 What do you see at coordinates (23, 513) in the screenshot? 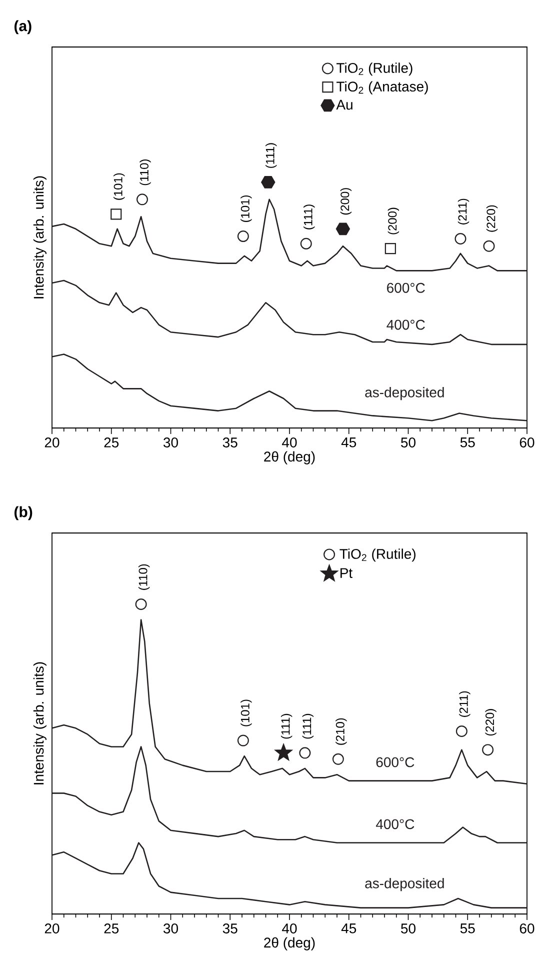
I see `chart-title: (b)` at bounding box center [23, 513].